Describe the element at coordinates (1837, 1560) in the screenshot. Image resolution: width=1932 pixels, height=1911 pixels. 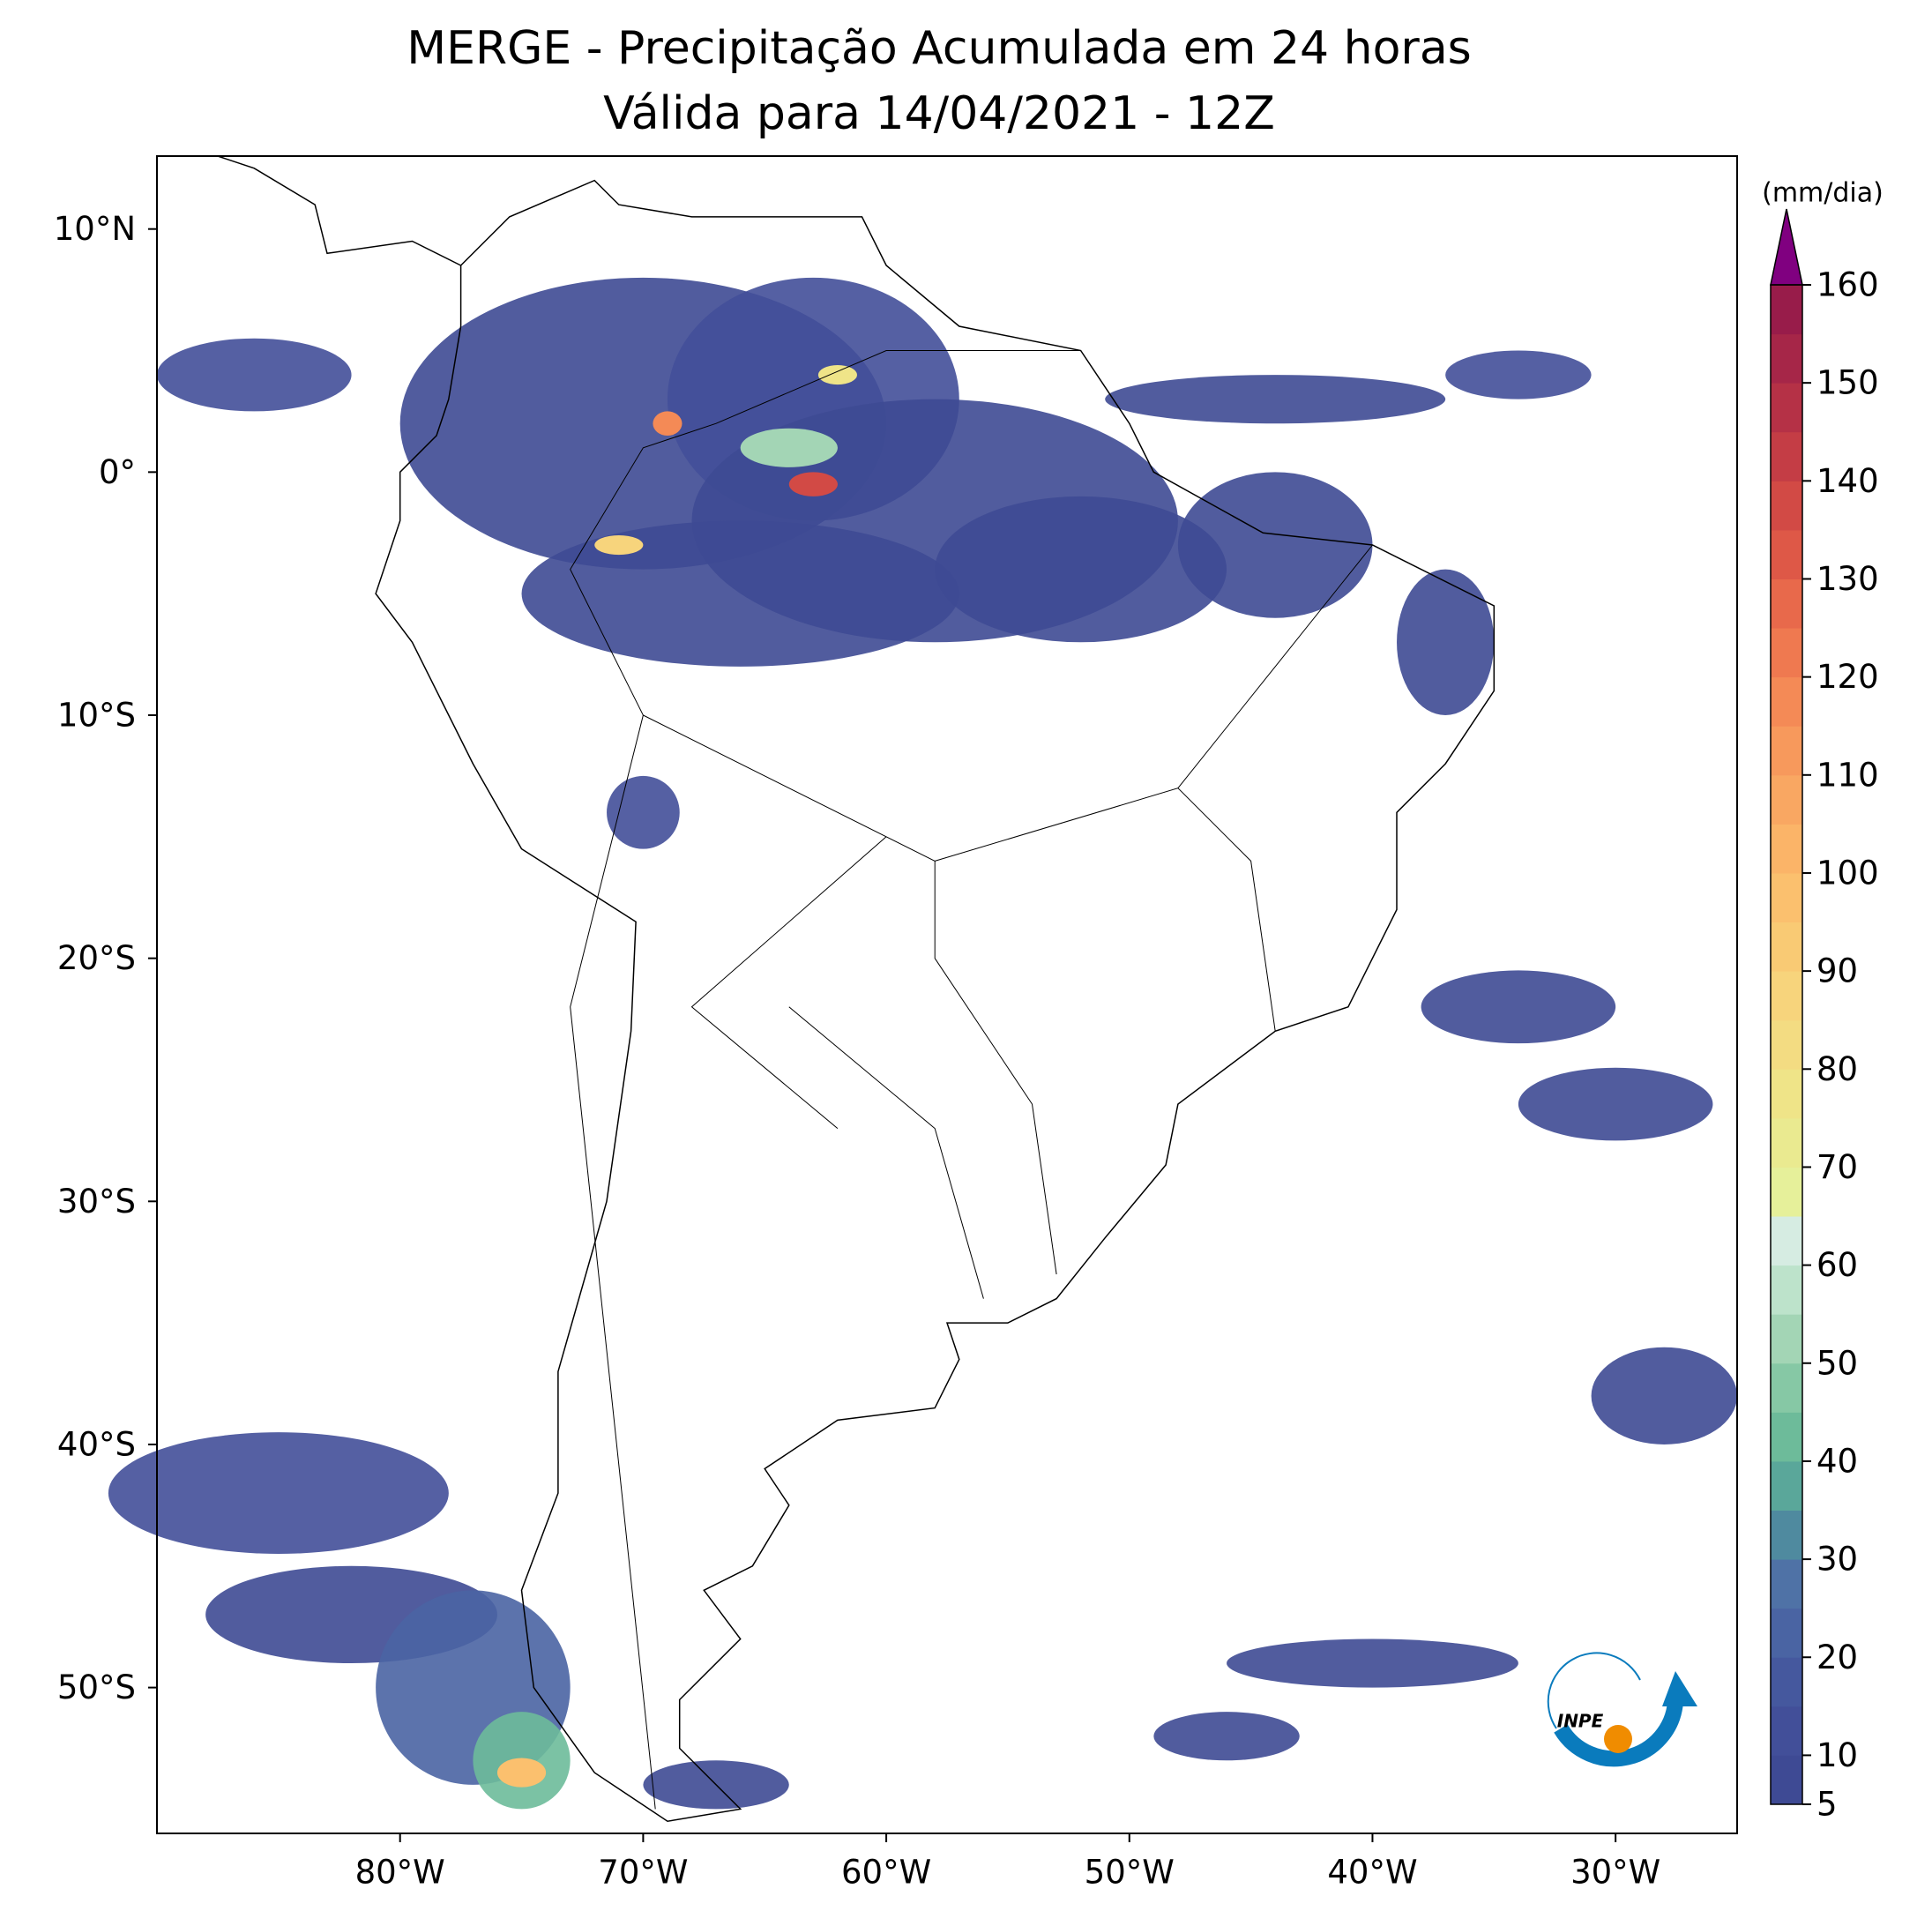
I see `colorbar-tick-label: 30` at that location.